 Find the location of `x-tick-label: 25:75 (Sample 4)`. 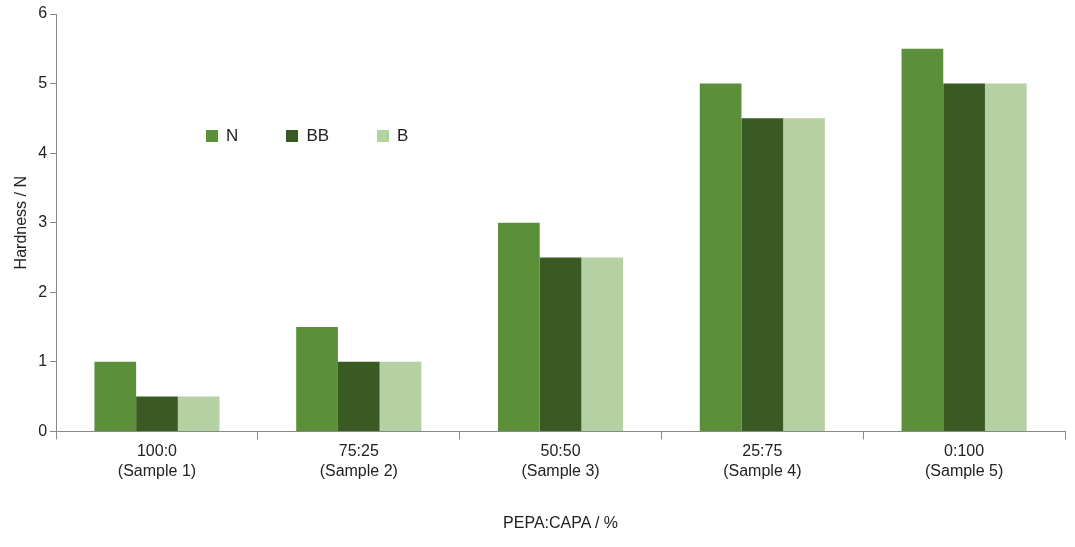

x-tick-label: 25:75 (Sample 4) is located at coordinates (762, 460).